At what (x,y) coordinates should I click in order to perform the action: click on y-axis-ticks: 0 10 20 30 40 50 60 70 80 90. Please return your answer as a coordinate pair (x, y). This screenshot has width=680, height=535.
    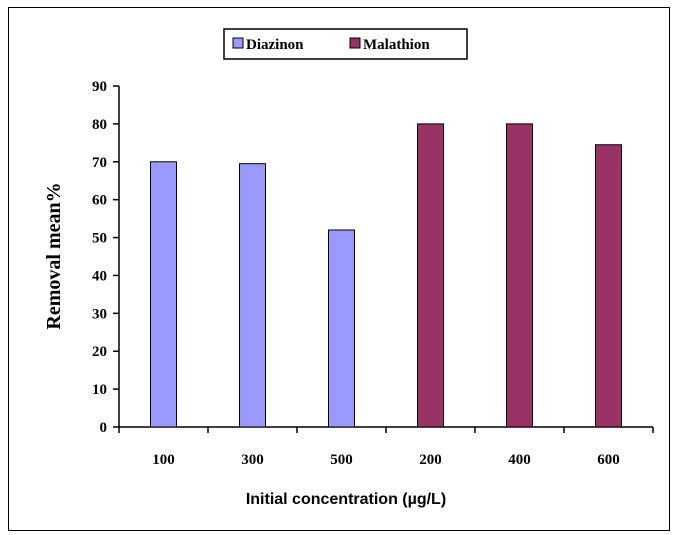
    Looking at the image, I should click on (105, 257).